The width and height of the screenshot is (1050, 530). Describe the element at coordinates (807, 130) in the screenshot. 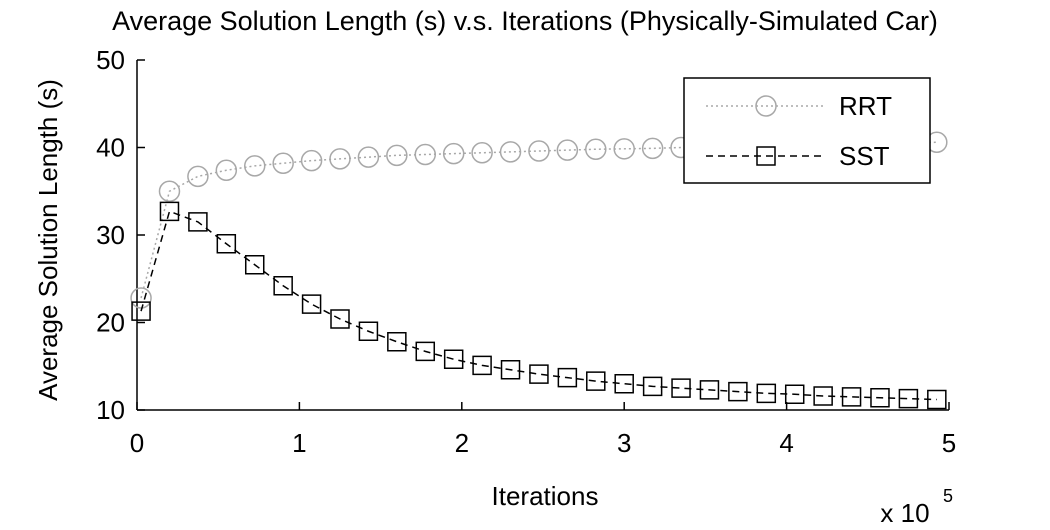

I see `legend-box` at that location.